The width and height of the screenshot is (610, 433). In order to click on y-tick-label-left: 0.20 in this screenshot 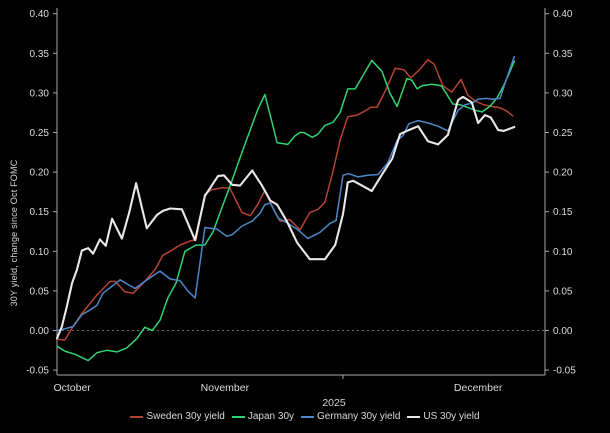, I will do `click(40, 173)`.